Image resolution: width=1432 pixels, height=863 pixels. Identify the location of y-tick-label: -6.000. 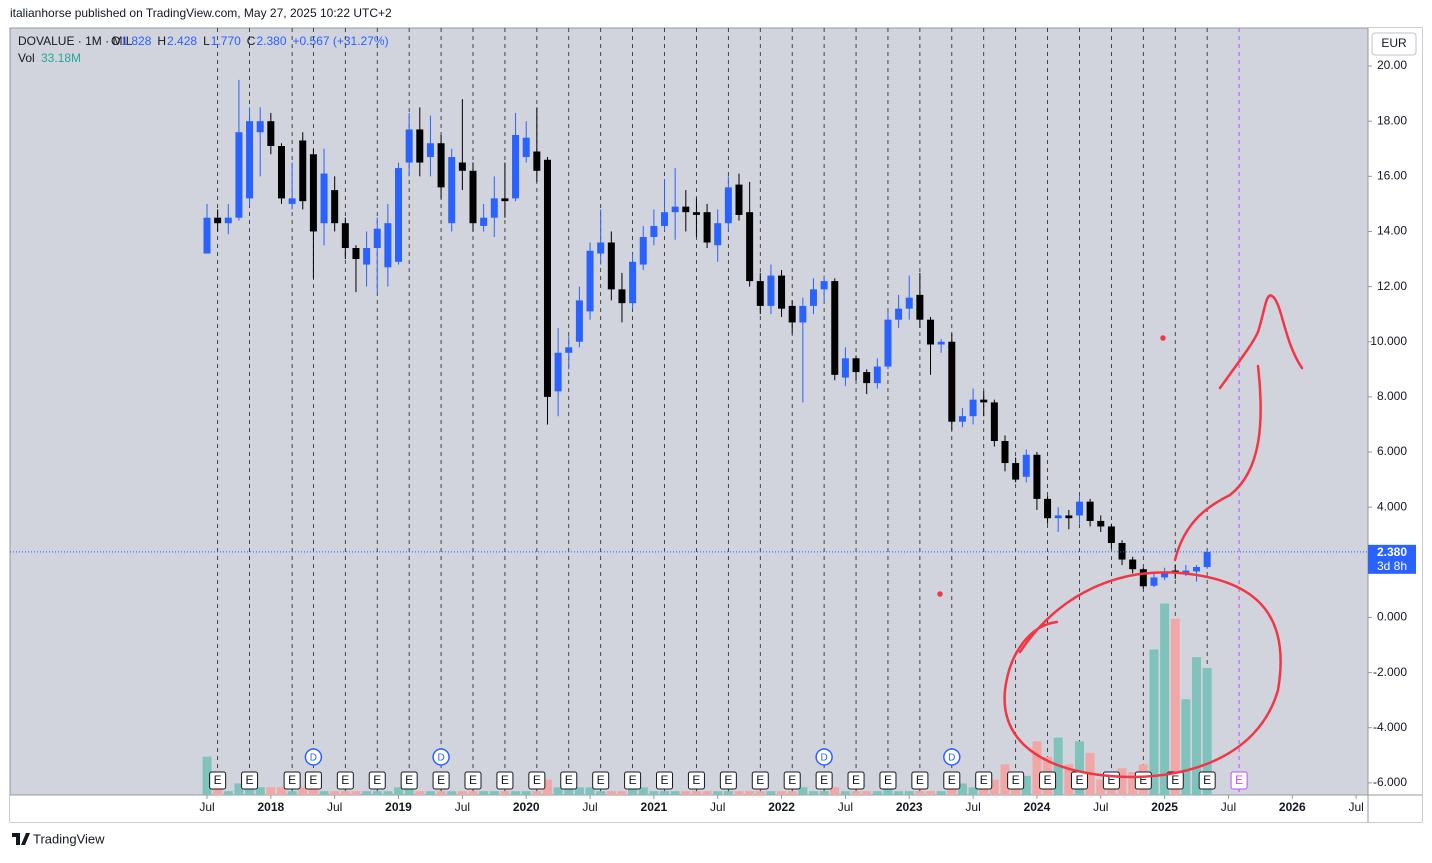
(1390, 782).